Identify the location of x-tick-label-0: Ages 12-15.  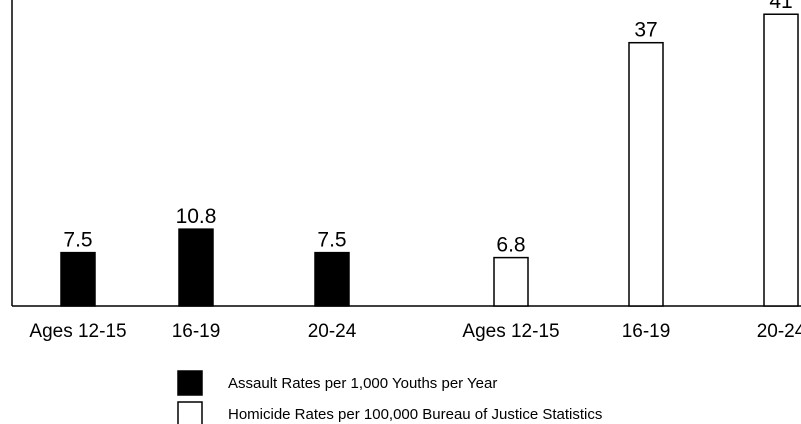
(77, 331).